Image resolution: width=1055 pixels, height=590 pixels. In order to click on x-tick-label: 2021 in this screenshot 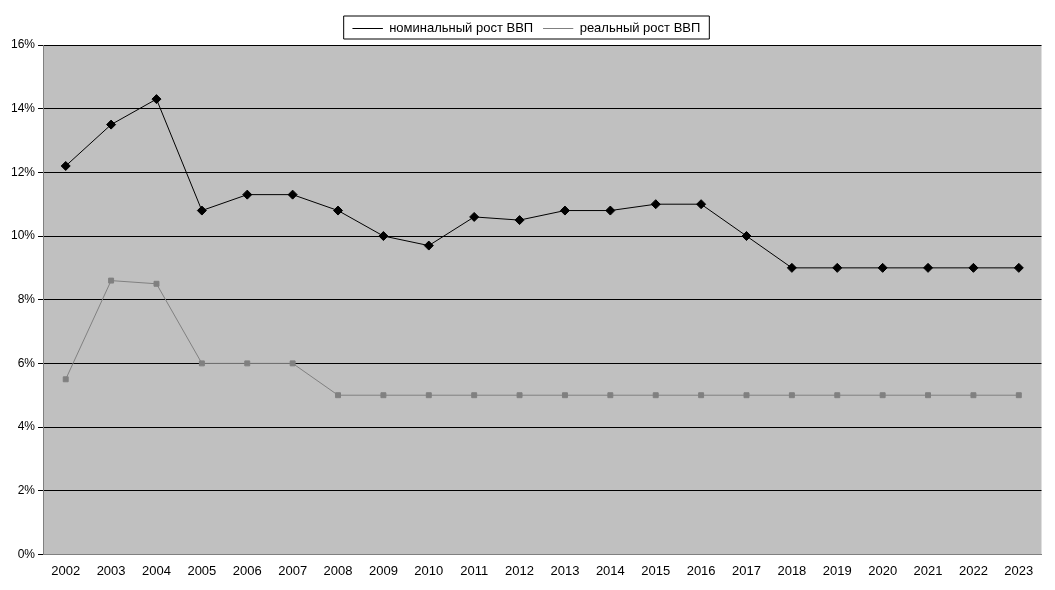, I will do `click(928, 570)`.